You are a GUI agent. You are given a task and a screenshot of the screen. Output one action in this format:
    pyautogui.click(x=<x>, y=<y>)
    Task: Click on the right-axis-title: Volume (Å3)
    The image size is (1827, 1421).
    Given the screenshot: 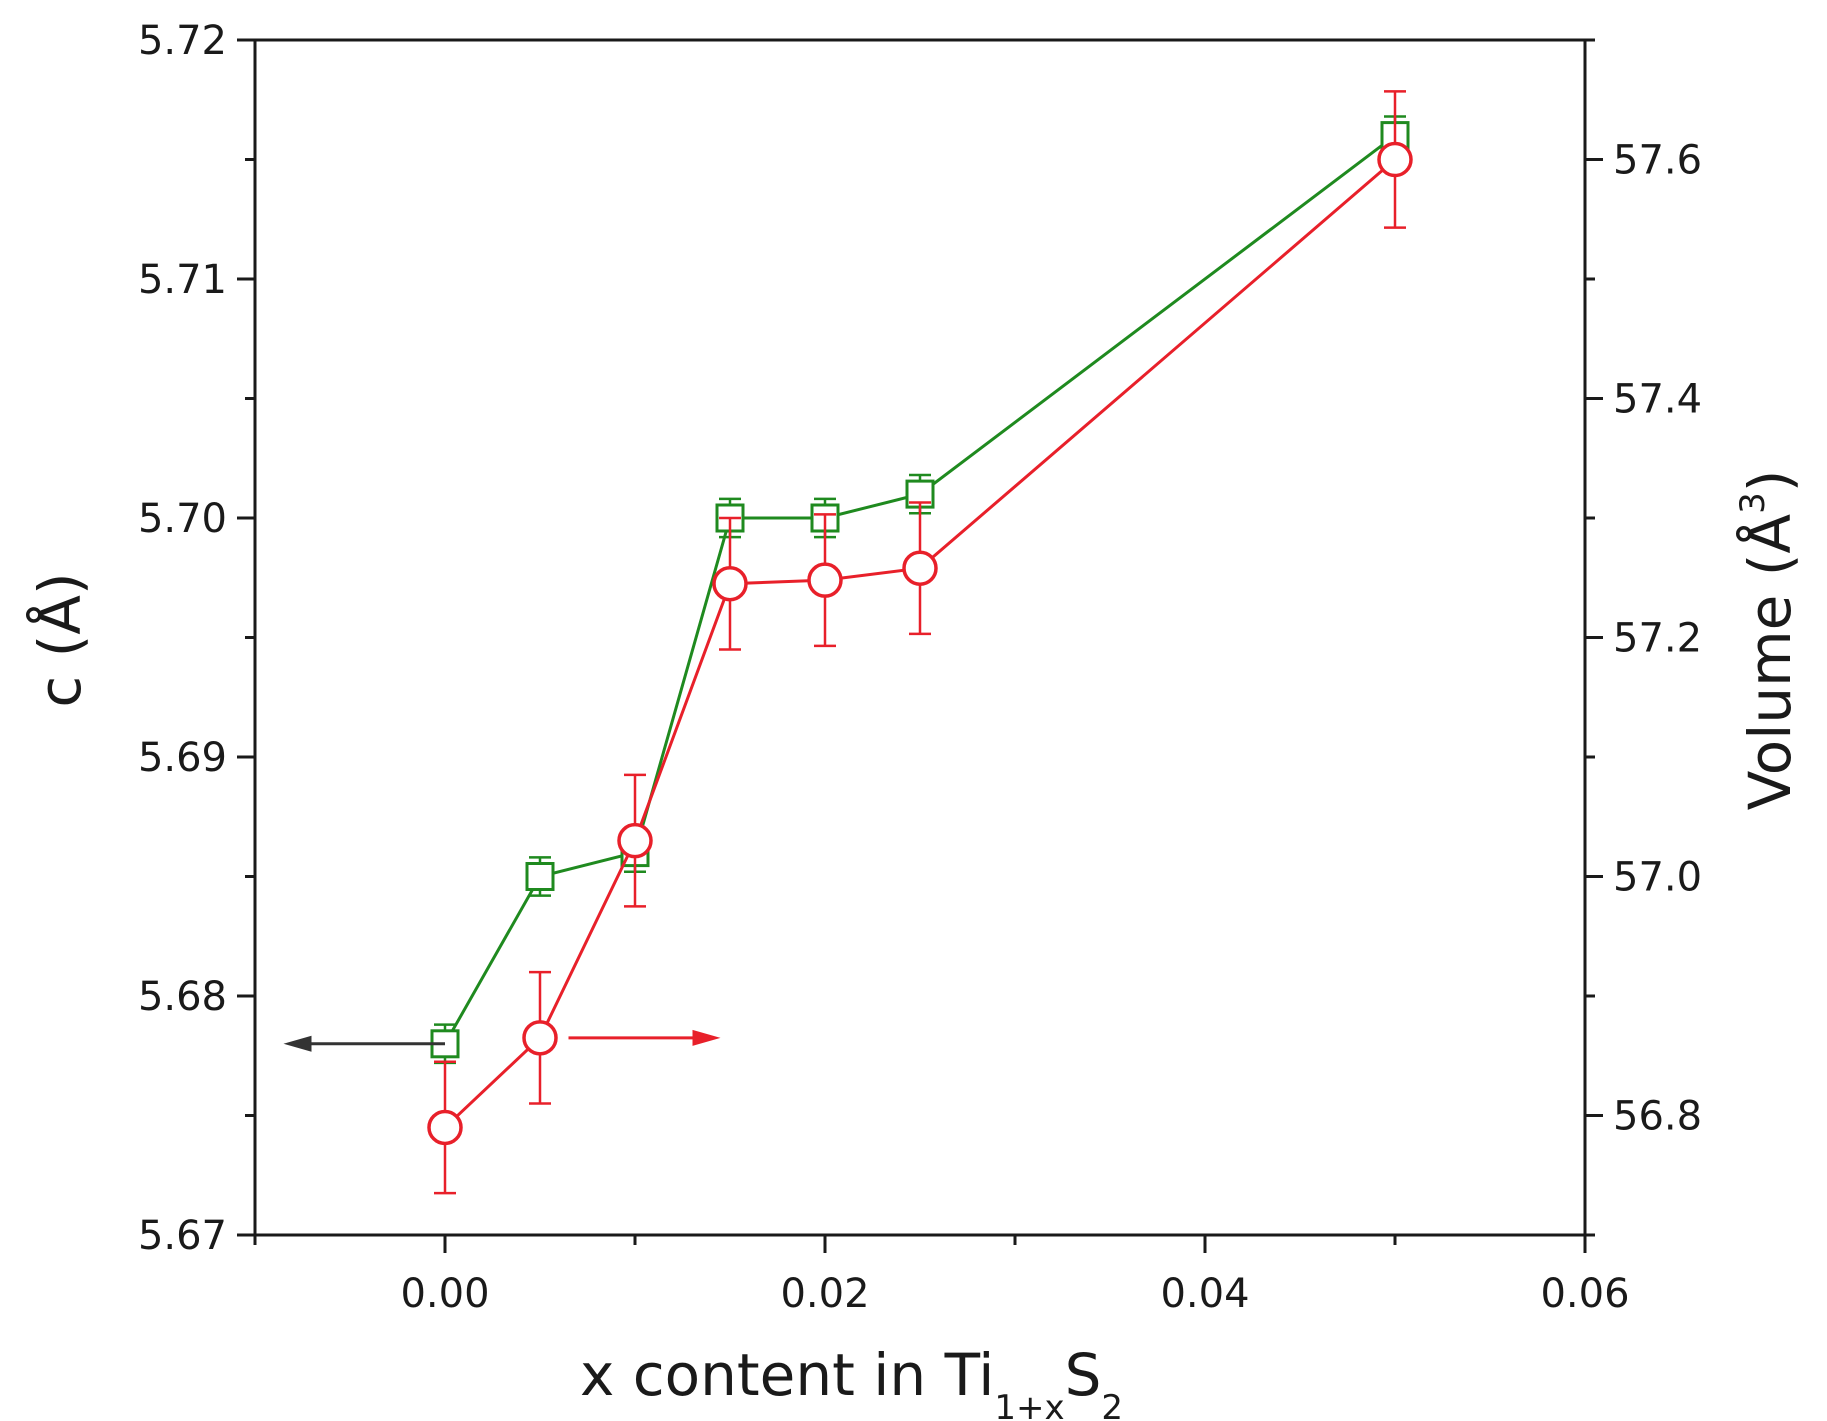 What is the action you would take?
    pyautogui.click(x=1768, y=640)
    